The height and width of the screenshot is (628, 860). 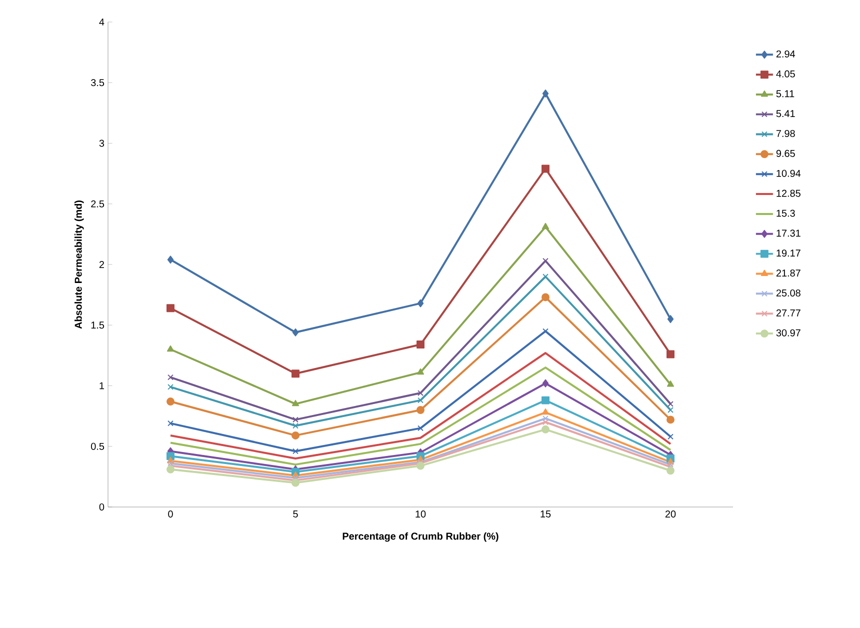 What do you see at coordinates (421, 514) in the screenshot?
I see `x-tick-label: 10` at bounding box center [421, 514].